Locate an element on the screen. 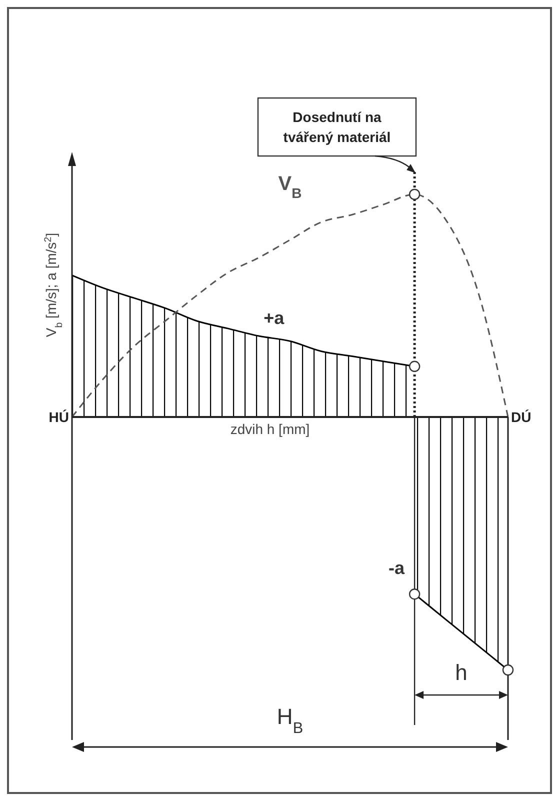 The image size is (559, 801). point is located at coordinates (414, 194).